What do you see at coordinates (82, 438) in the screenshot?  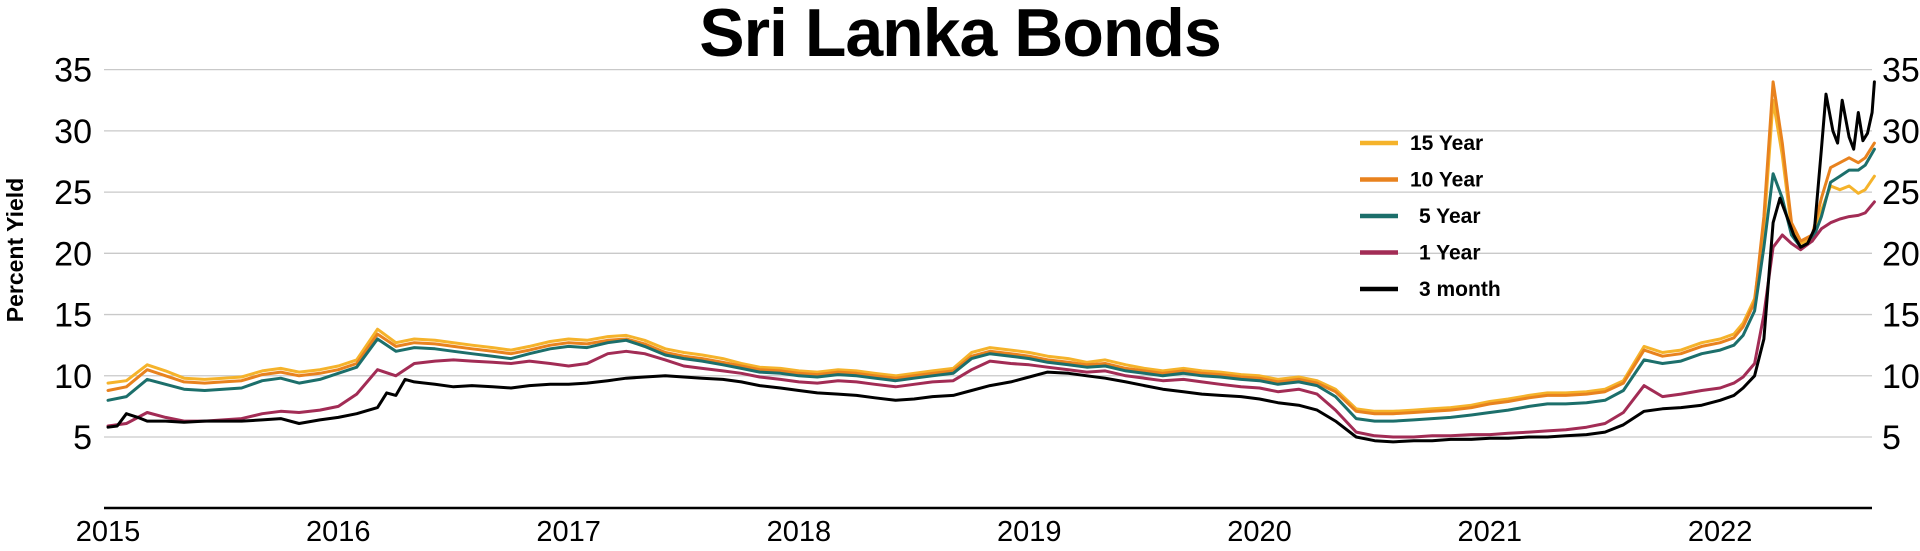 I see `y-tick-label-left: 5` at bounding box center [82, 438].